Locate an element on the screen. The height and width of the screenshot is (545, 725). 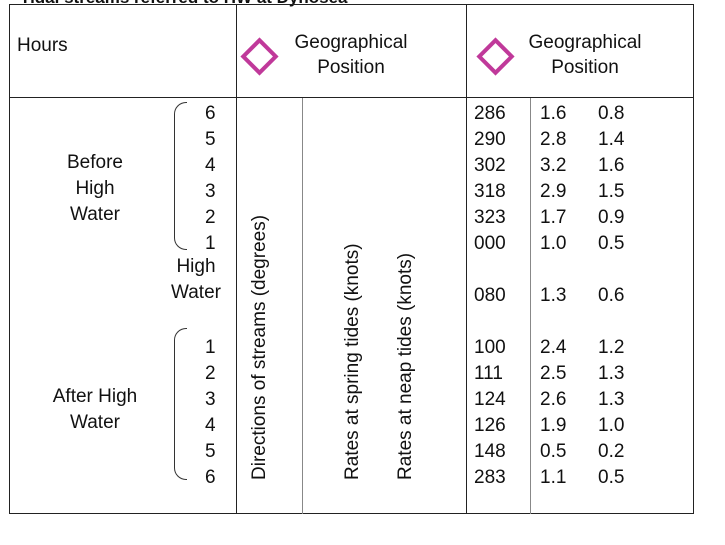
spring-rate: 2.8 is located at coordinates (553, 139).